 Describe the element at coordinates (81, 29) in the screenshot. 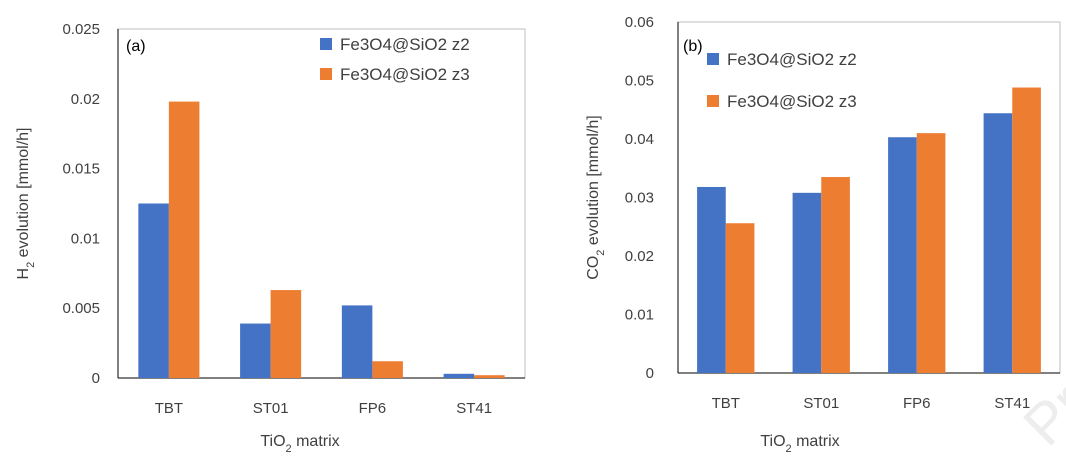

I see `y-tick-label: 0.025` at that location.